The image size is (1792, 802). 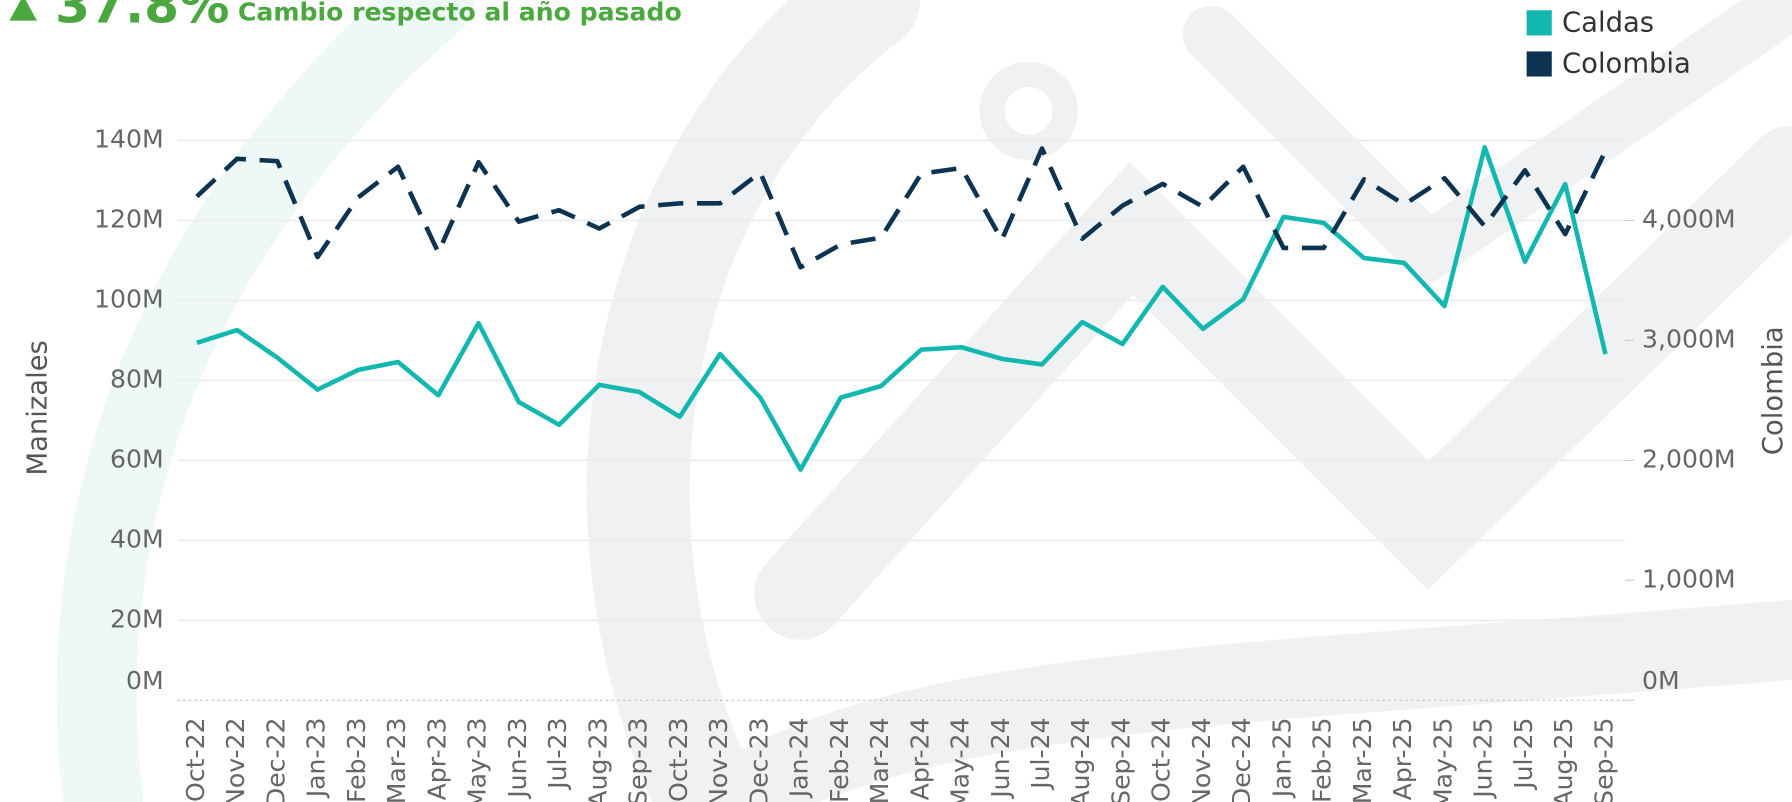 What do you see at coordinates (235, 759) in the screenshot?
I see `x-tick-label: Nov-22` at bounding box center [235, 759].